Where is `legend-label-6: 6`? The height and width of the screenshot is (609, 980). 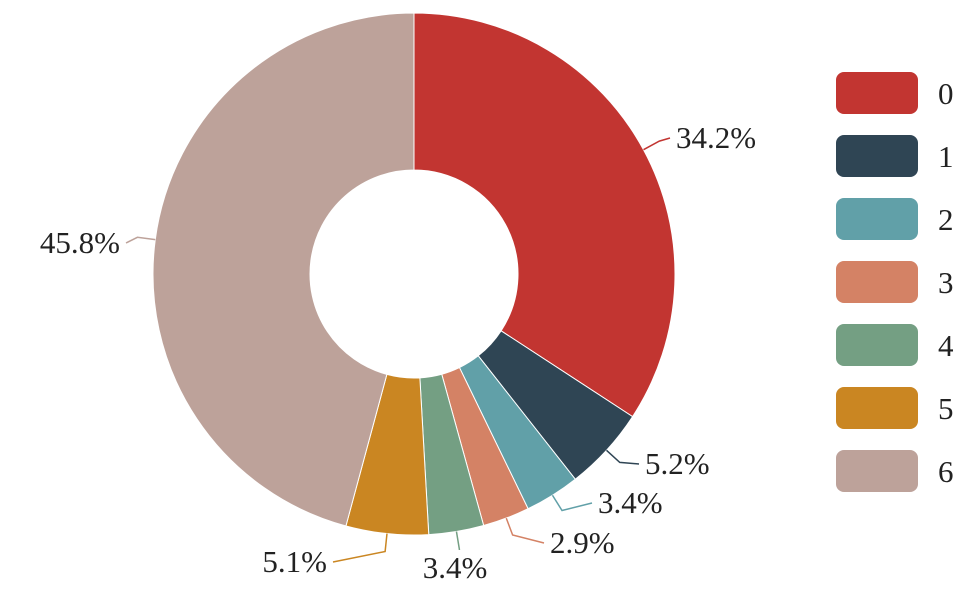
legend-label-6: 6 is located at coordinates (946, 471).